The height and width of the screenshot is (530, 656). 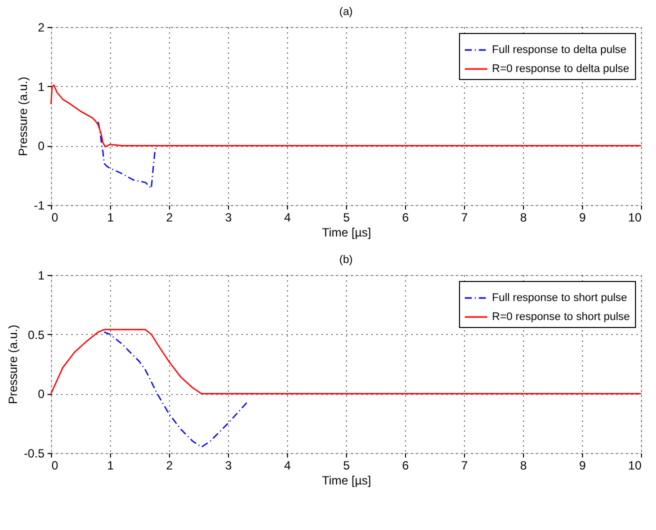 What do you see at coordinates (561, 69) in the screenshot?
I see `legend-label: R=0 response to delta pulse` at bounding box center [561, 69].